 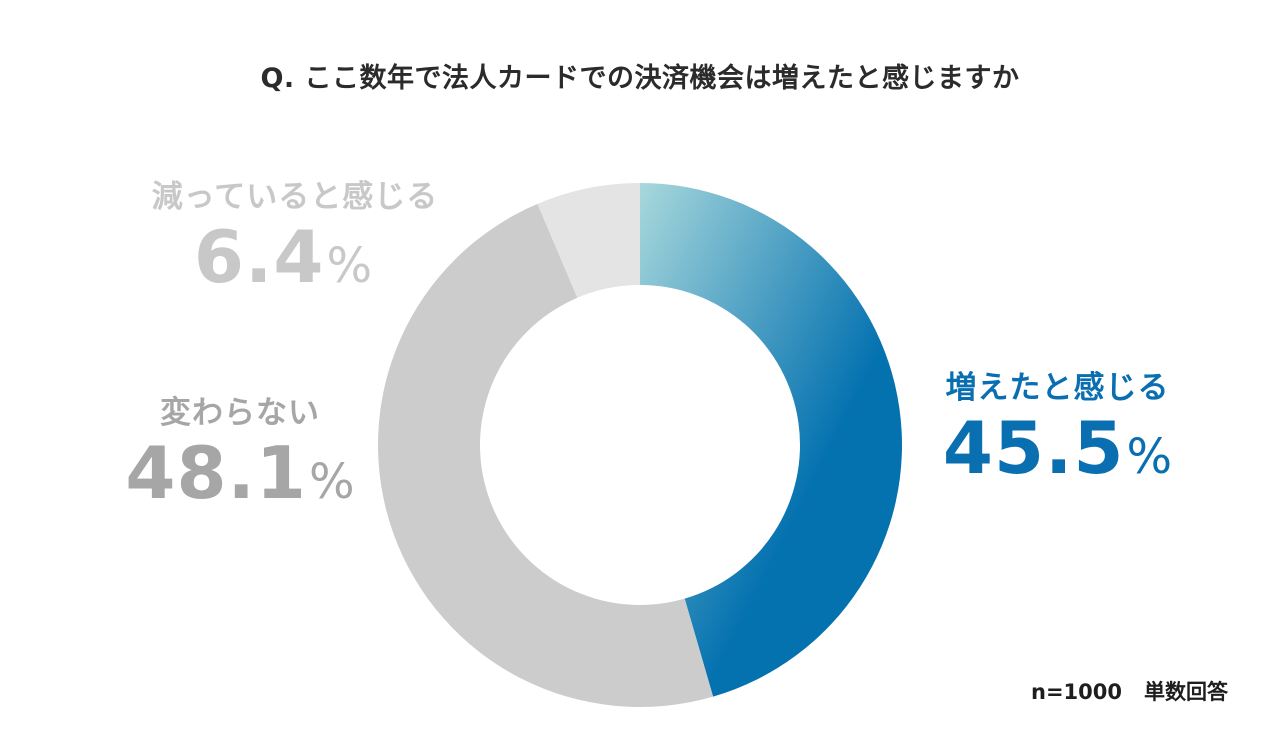 I want to click on slice-decrease, so click(x=588, y=240).